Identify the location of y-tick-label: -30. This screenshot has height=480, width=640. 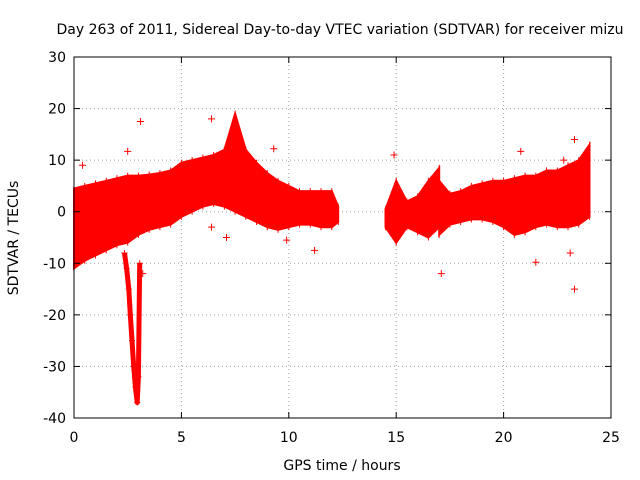
(54, 367).